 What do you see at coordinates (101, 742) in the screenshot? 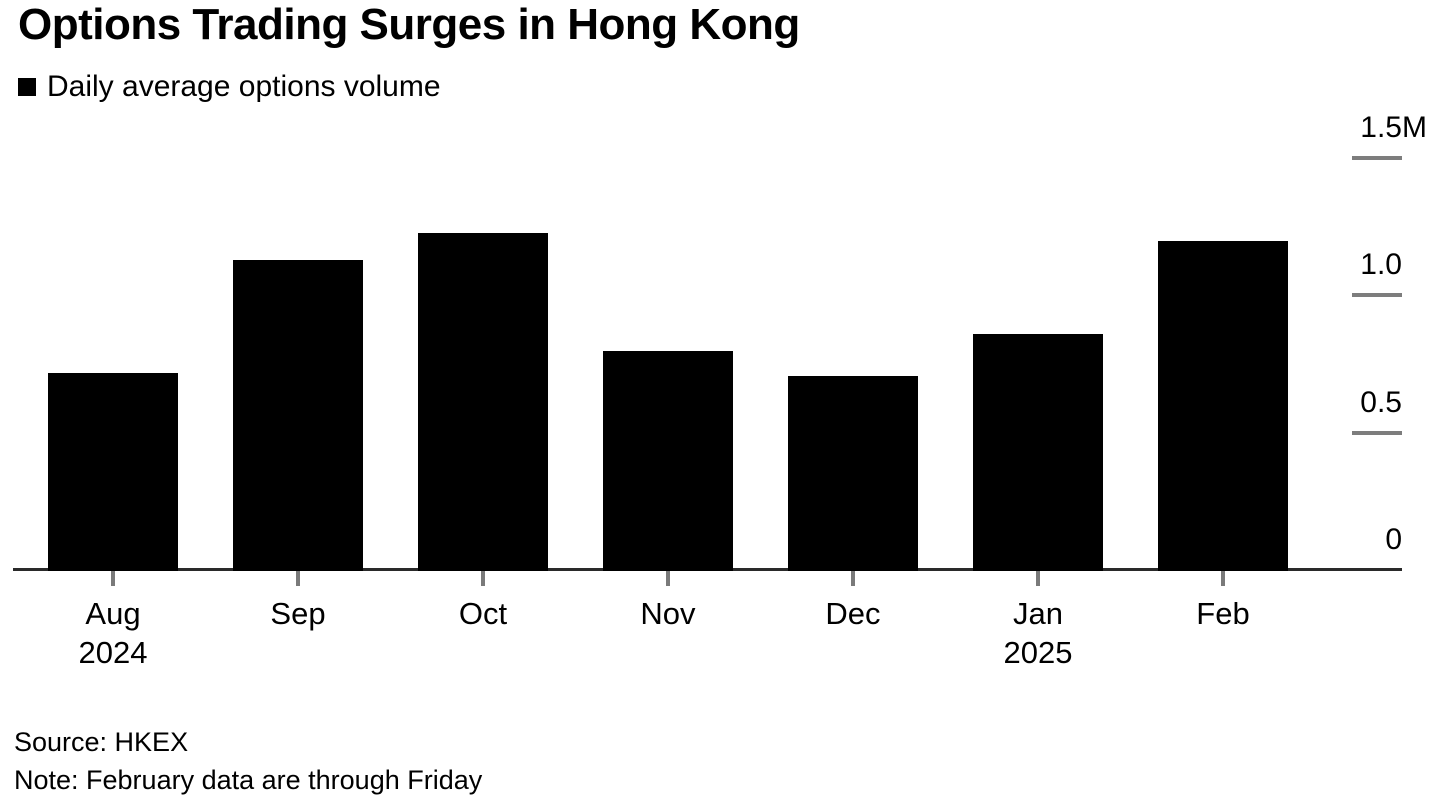
I see `source-text: Source: HKEX` at bounding box center [101, 742].